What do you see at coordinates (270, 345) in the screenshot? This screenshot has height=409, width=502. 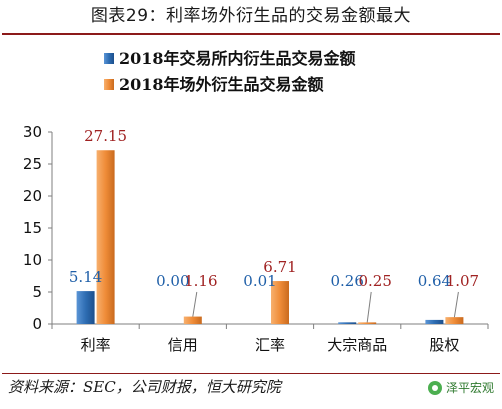 I see `x-tick-label: 汇率` at bounding box center [270, 345].